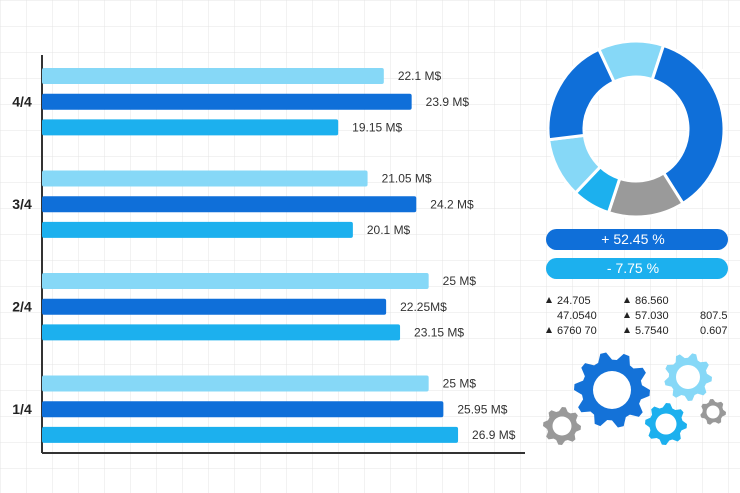  What do you see at coordinates (574, 301) in the screenshot?
I see `stat-value: 24.705` at bounding box center [574, 301].